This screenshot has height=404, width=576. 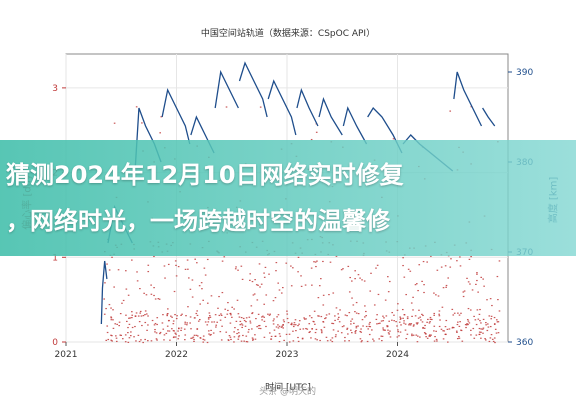 I want to click on x-axis-label: 时间 [UTC], so click(x=288, y=388).